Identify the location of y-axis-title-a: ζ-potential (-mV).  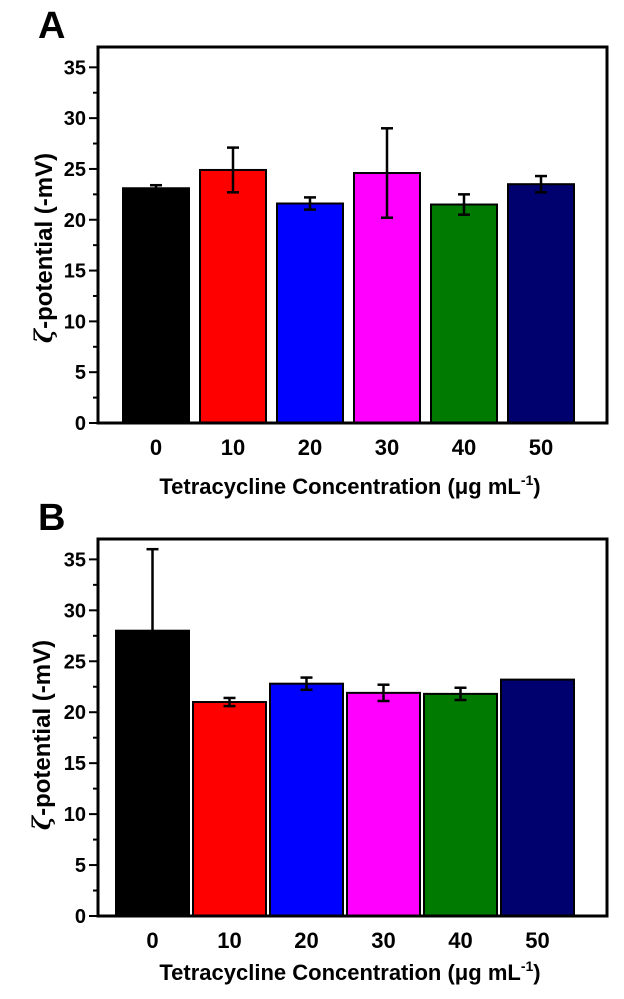
(43, 248).